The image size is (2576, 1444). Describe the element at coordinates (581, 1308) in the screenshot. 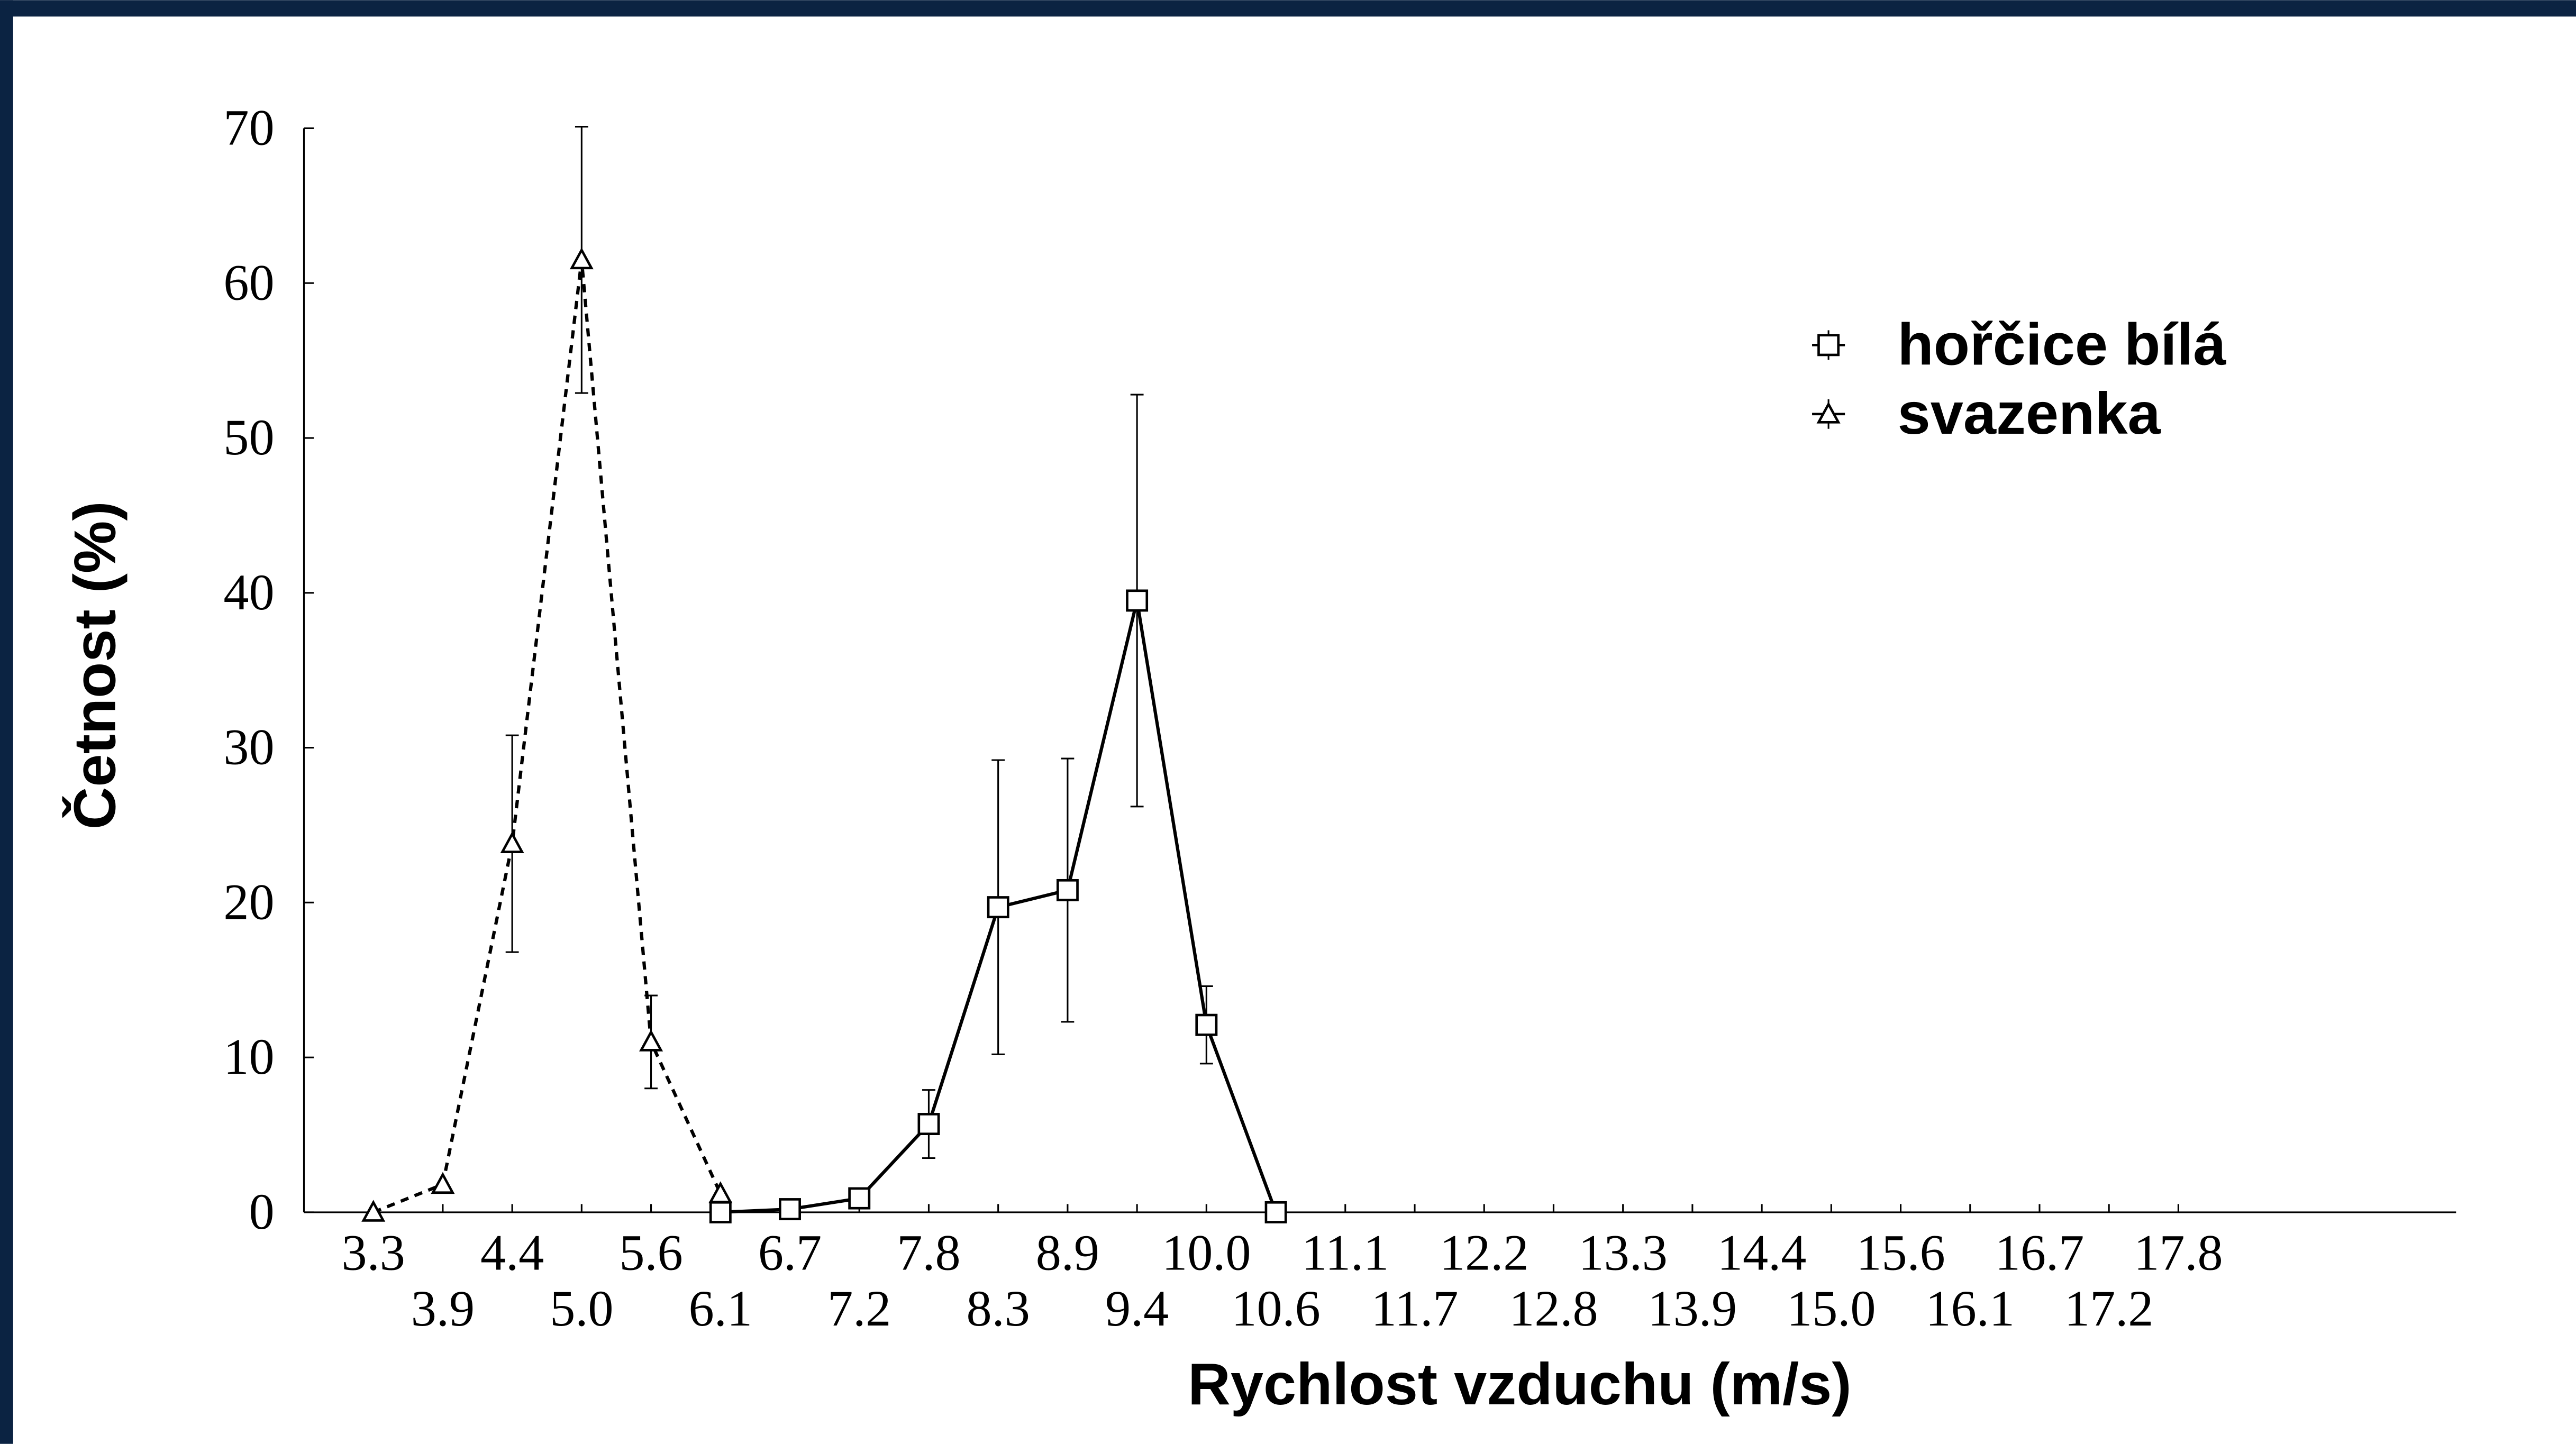

I see `x-tick-label: 5.0` at that location.